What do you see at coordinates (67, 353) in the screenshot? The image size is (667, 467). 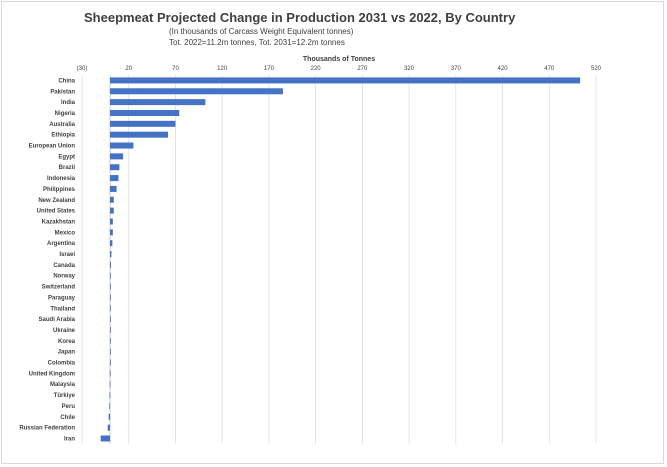 I see `category-label: Japan` at bounding box center [67, 353].